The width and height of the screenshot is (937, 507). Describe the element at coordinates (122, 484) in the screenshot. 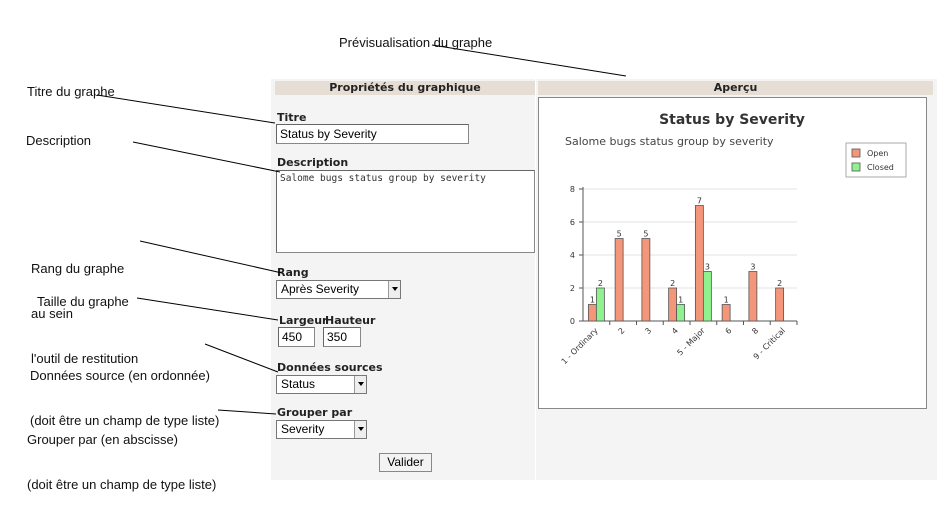

I see `annotation-group-line2: (doit être un champ de type liste)` at that location.